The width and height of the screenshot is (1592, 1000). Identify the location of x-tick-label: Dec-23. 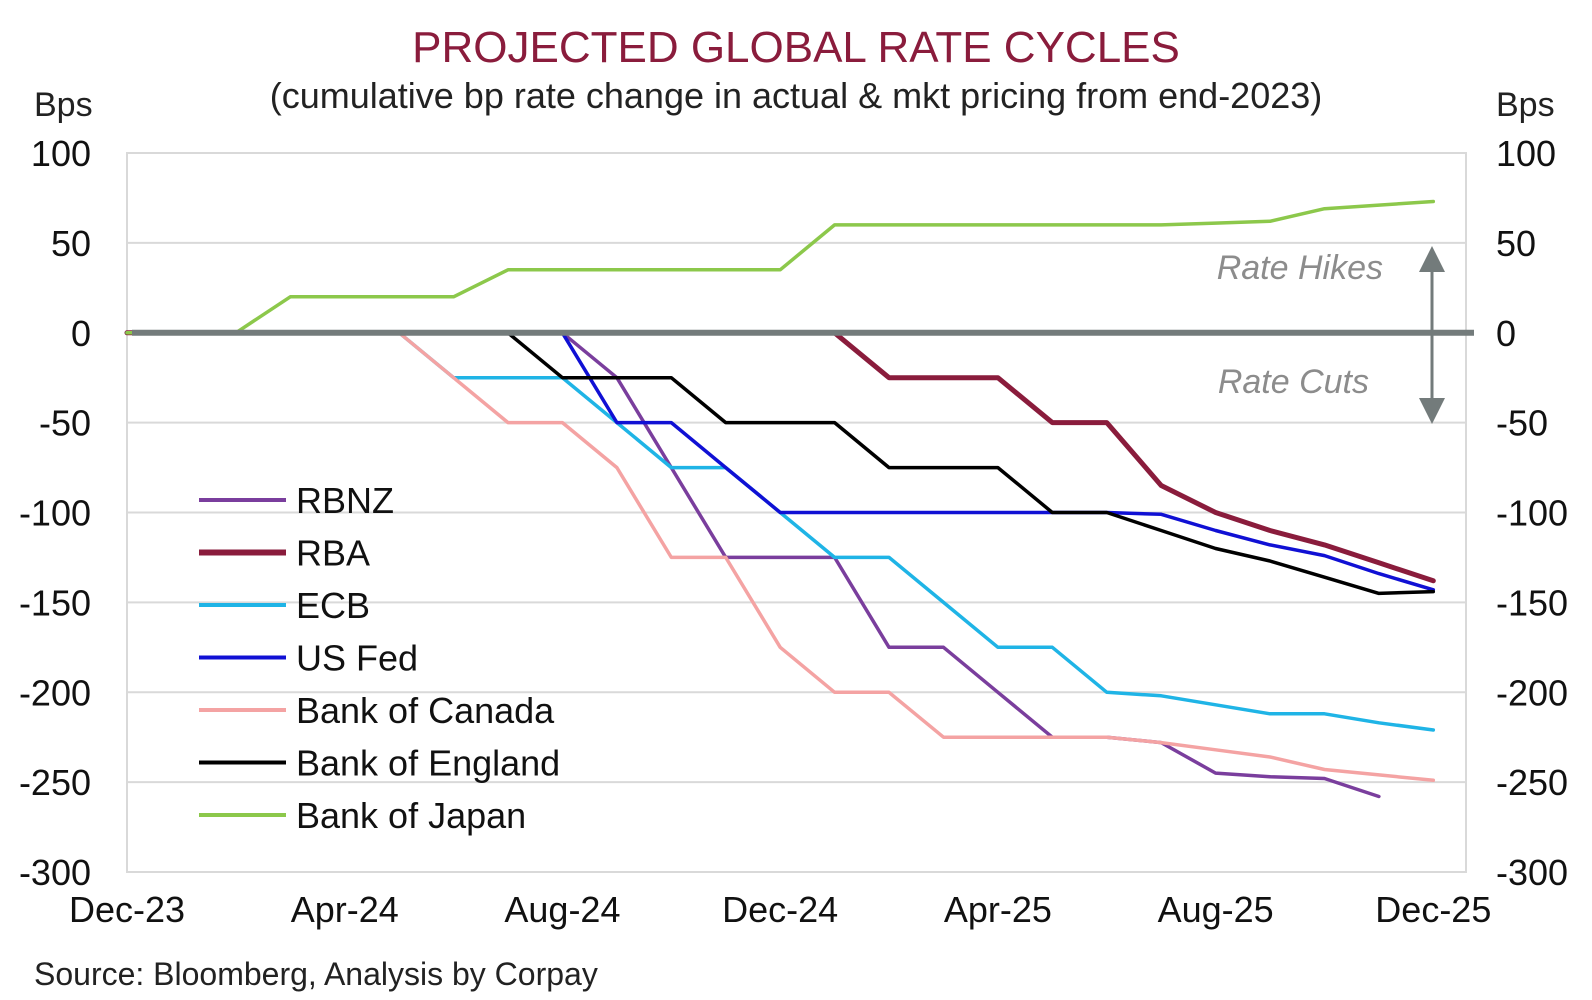
(127, 909).